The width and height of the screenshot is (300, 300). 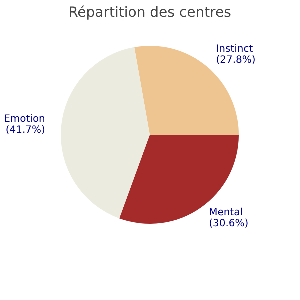 What do you see at coordinates (235, 50) in the screenshot?
I see `slice-label: Instinct` at bounding box center [235, 50].